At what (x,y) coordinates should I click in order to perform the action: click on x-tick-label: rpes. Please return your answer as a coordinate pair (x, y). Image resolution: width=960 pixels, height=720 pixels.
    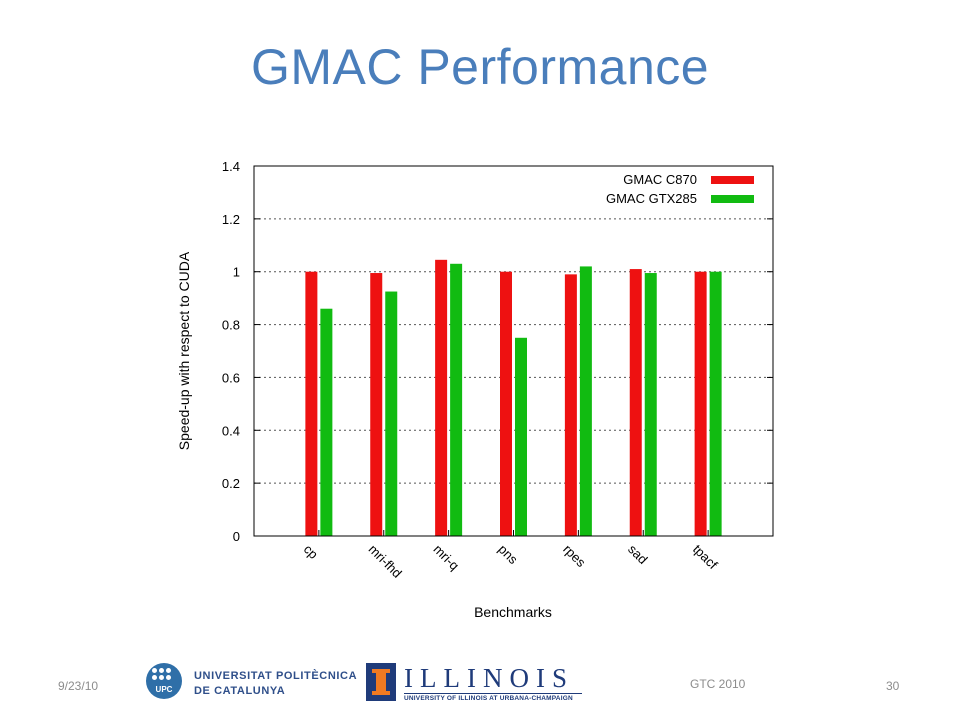
    Looking at the image, I should click on (574, 556).